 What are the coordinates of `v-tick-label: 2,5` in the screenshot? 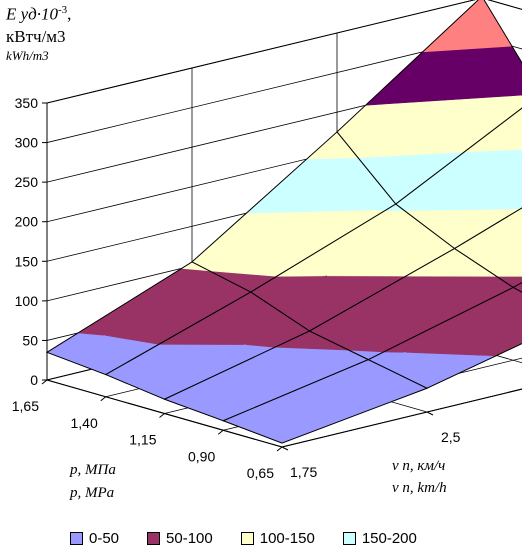 It's located at (451, 437).